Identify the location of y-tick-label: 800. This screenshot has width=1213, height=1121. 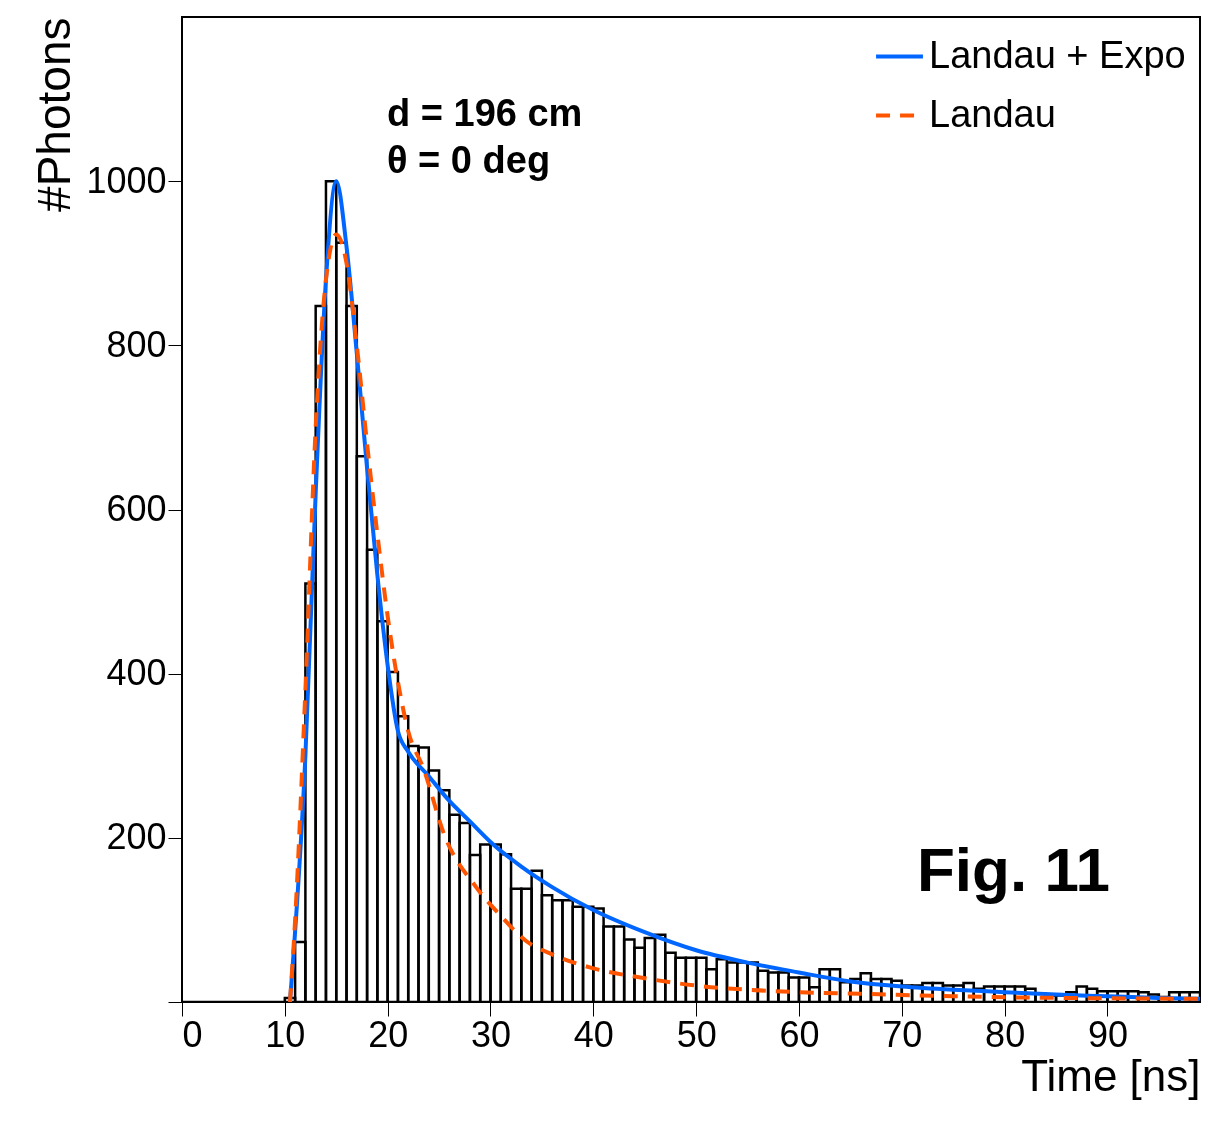
(136, 344).